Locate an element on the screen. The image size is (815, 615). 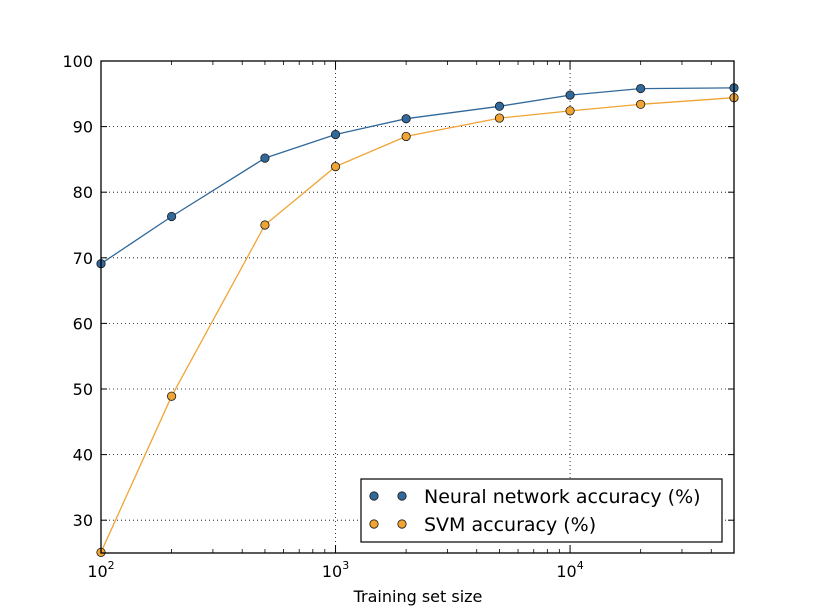
x-tick-label: 10⁴ is located at coordinates (569, 570).